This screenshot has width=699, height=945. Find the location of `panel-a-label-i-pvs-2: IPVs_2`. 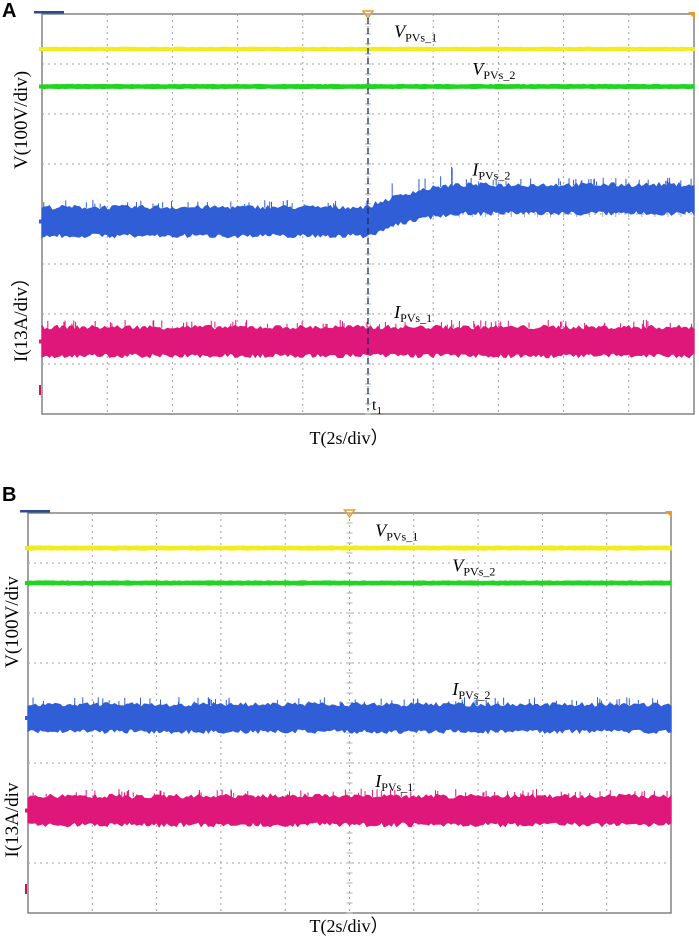

panel-a-label-i-pvs-2: IPVs_2 is located at coordinates (490, 170).